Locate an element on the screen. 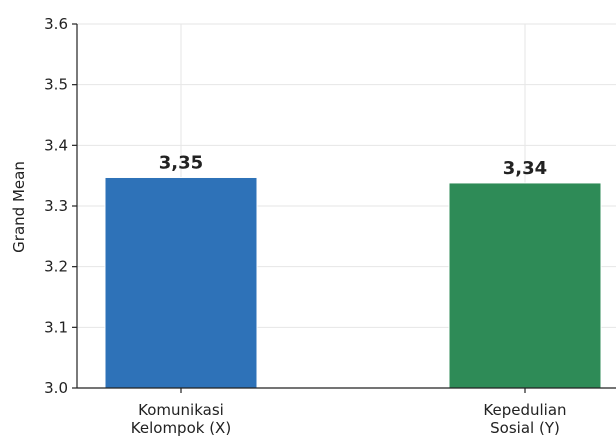 The width and height of the screenshot is (616, 436). y-tick-label: 3.5 is located at coordinates (56, 85).